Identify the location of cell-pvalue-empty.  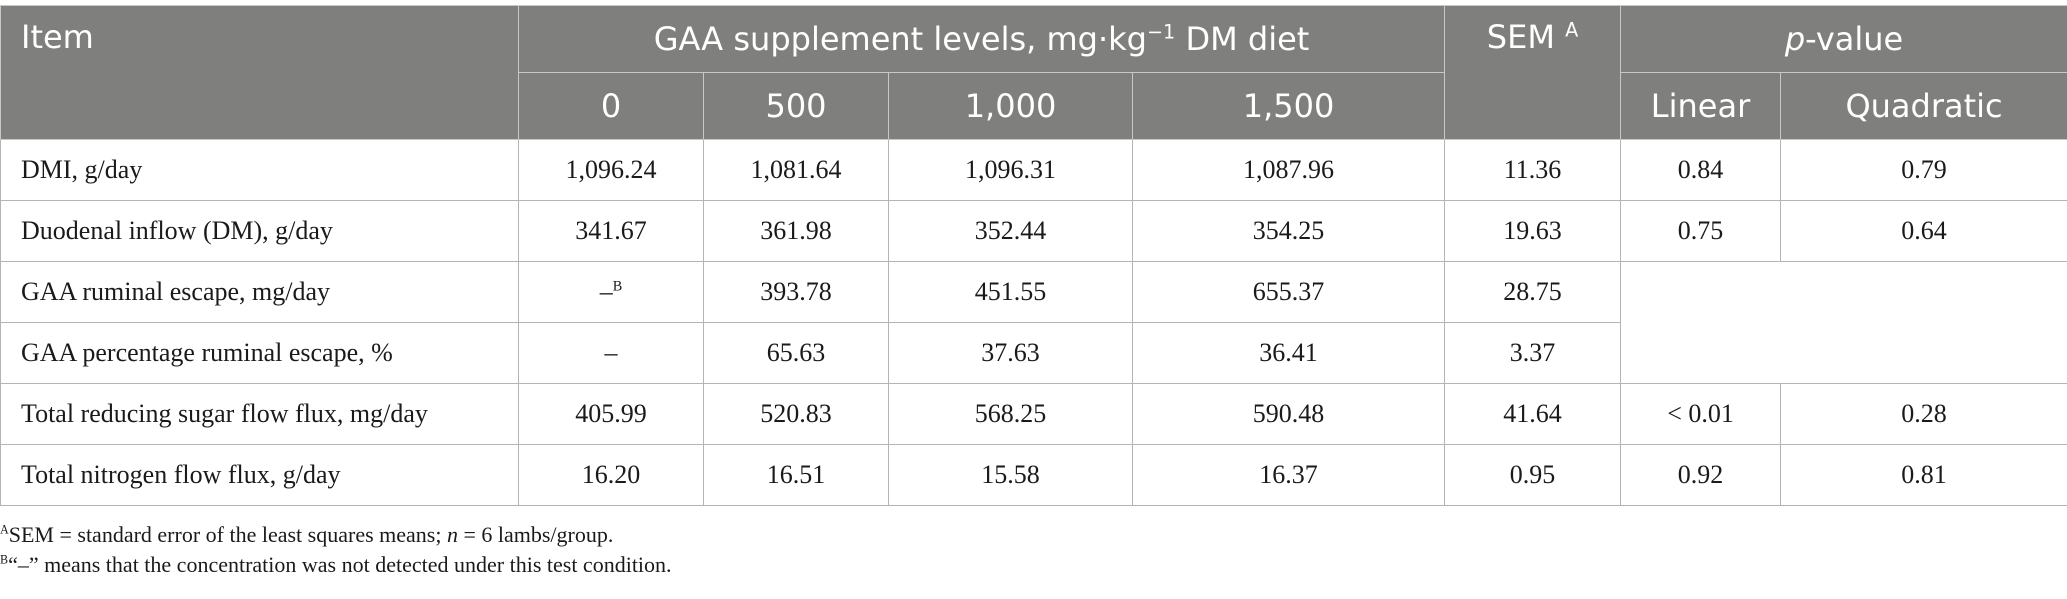
(1843, 322).